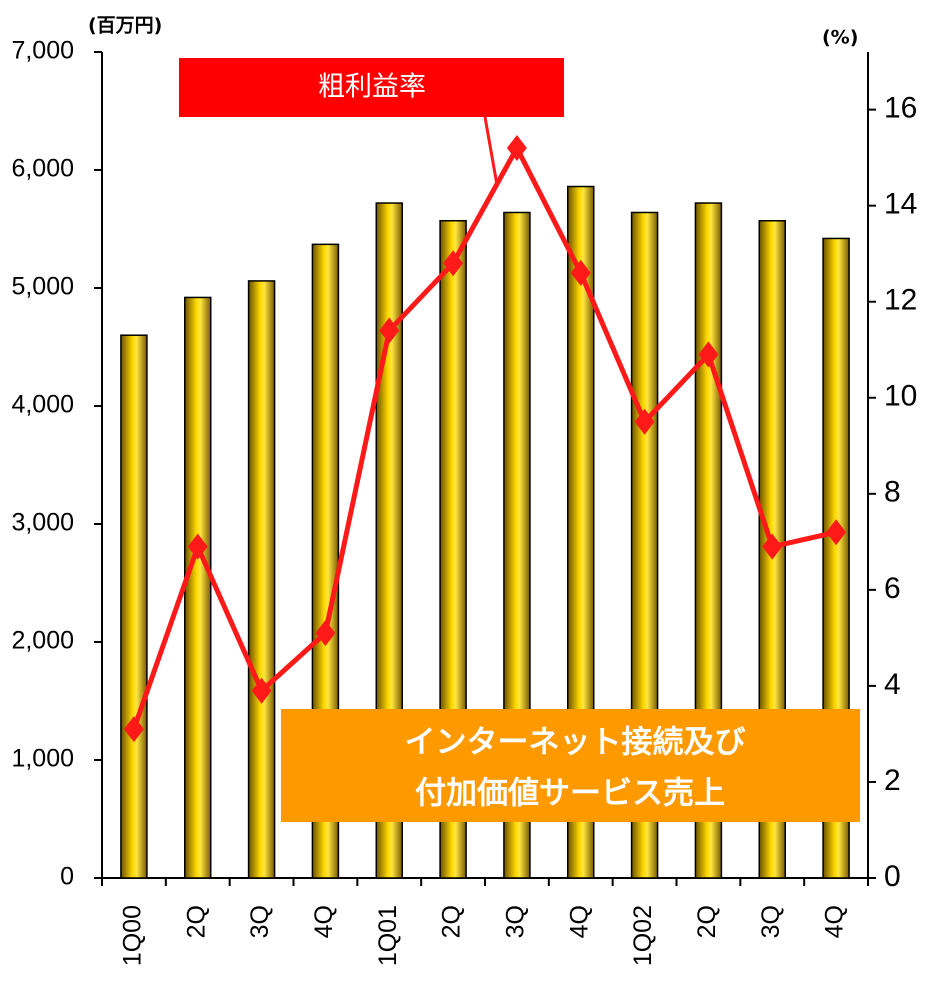 This screenshot has height=991, width=932. What do you see at coordinates (67, 877) in the screenshot?
I see `y-tick-label: 0` at bounding box center [67, 877].